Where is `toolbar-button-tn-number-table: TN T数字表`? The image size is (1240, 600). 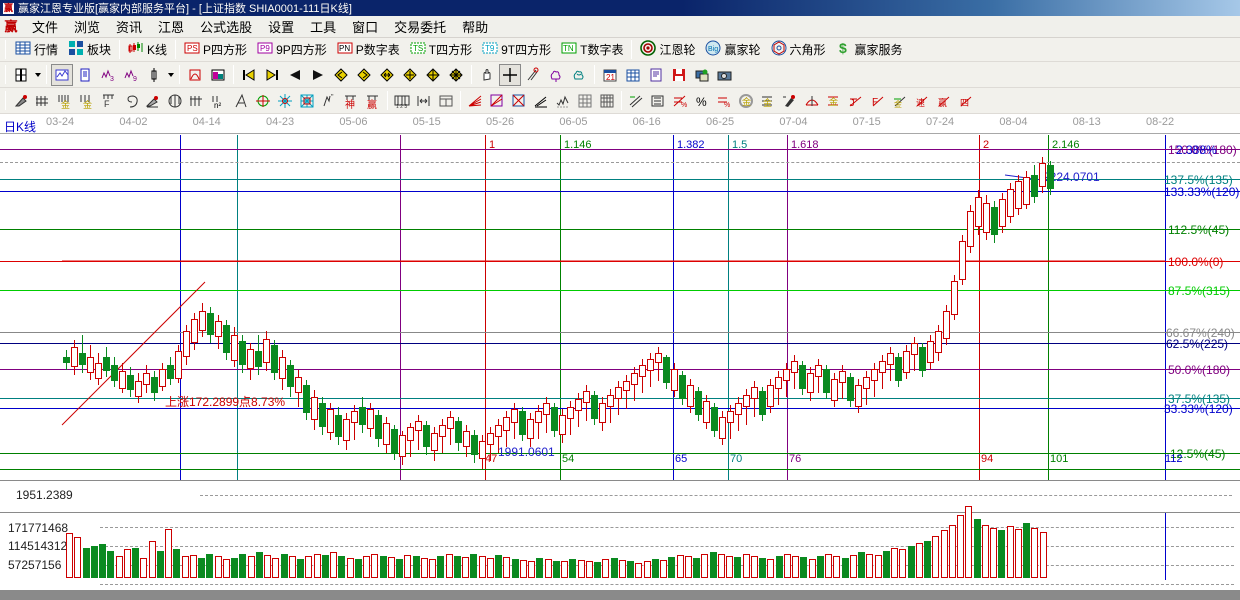
toolbar-button-tn-number-table: TN T数字表 is located at coordinates (592, 49).